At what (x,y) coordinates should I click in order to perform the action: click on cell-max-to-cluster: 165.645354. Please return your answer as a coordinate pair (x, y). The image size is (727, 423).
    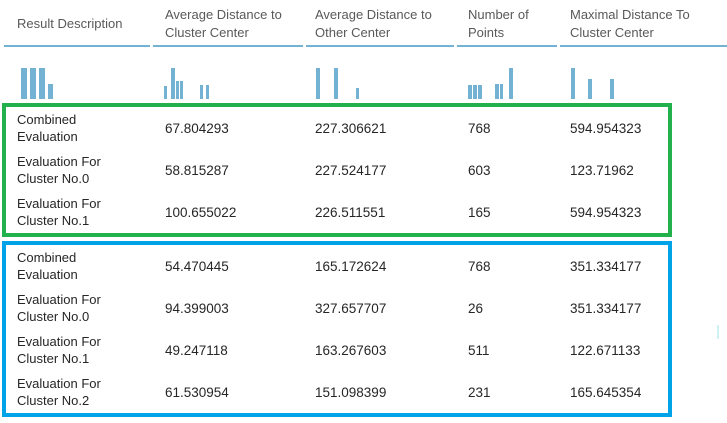
    Looking at the image, I should click on (614, 392).